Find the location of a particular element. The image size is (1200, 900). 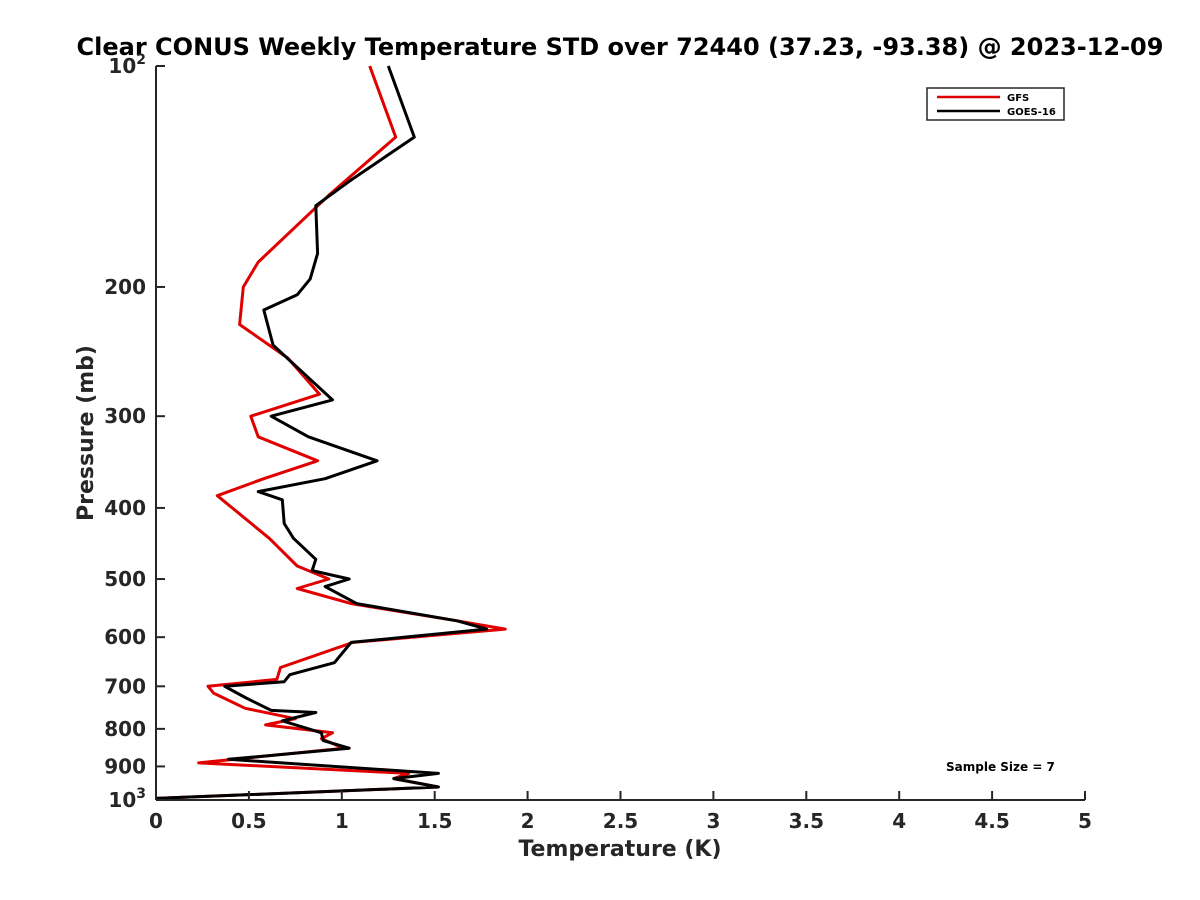

x-tick-label: 2.5 is located at coordinates (620, 821).